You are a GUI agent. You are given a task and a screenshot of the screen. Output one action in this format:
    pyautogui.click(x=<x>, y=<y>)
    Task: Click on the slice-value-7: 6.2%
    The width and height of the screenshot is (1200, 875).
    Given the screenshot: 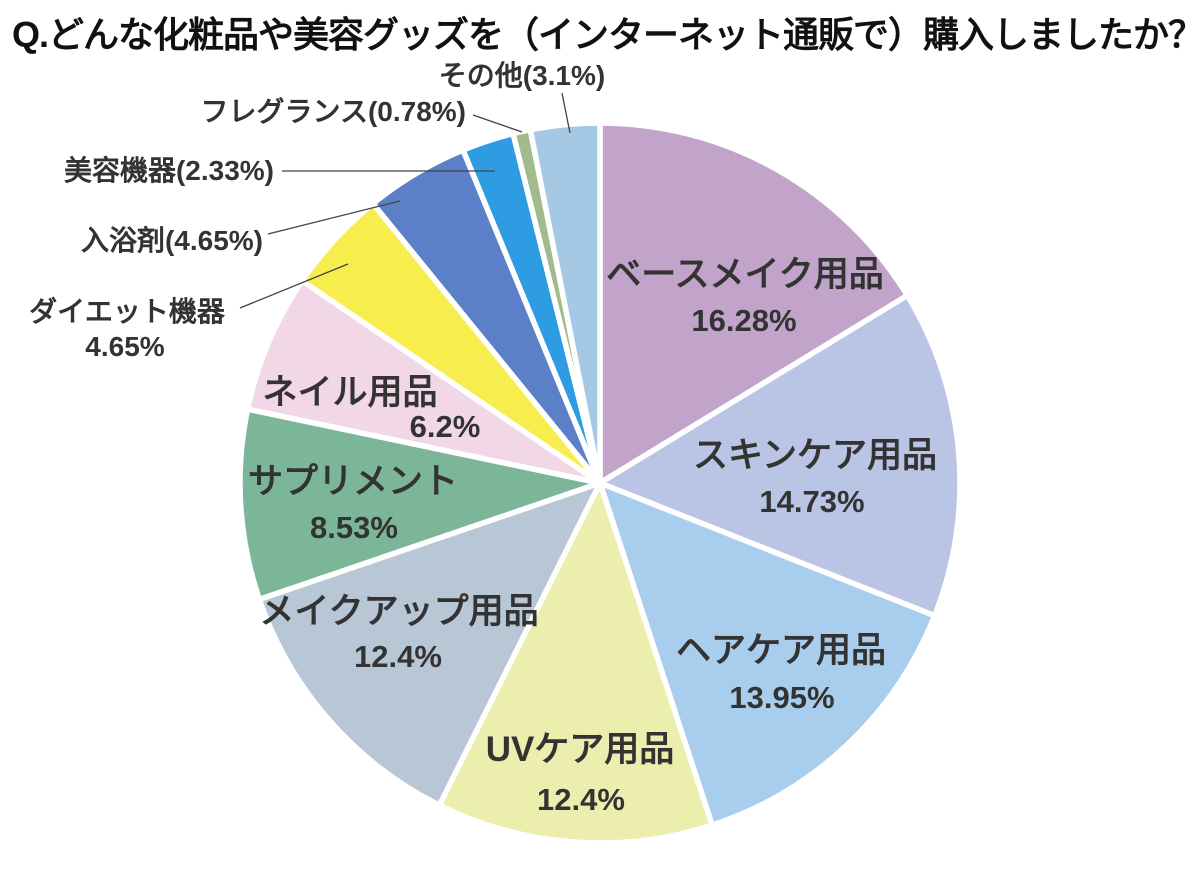 What is the action you would take?
    pyautogui.click(x=445, y=426)
    